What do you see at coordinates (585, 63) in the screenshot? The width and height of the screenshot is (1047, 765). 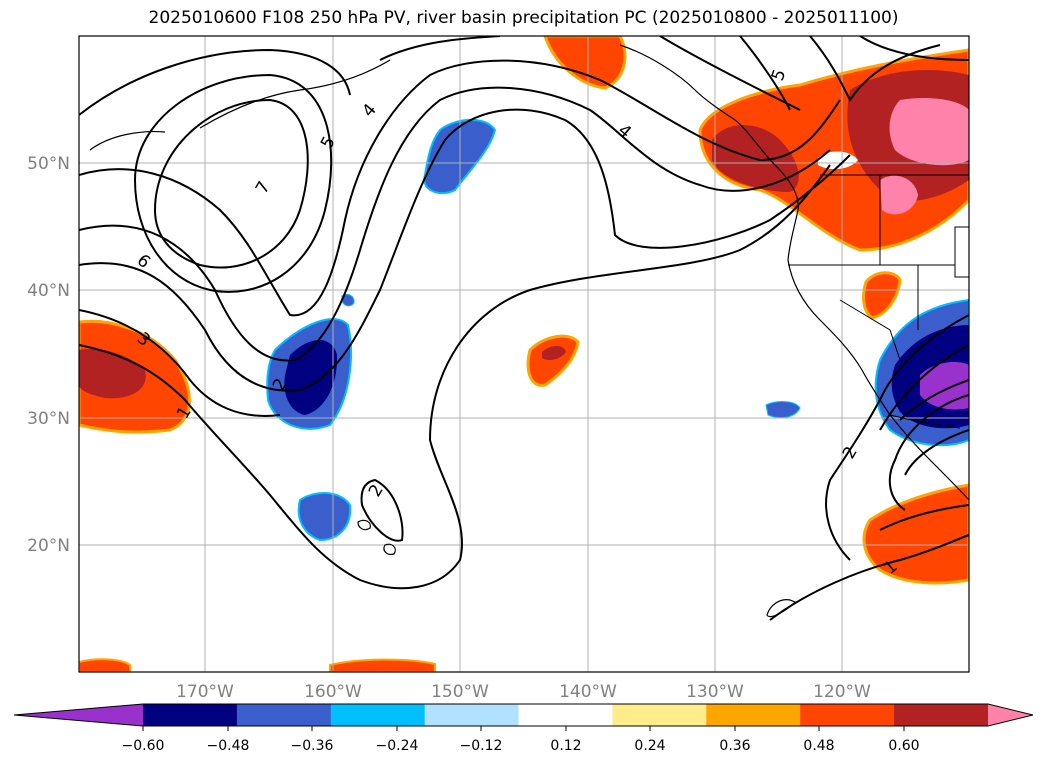 I see `positive-region-alaska` at bounding box center [585, 63].